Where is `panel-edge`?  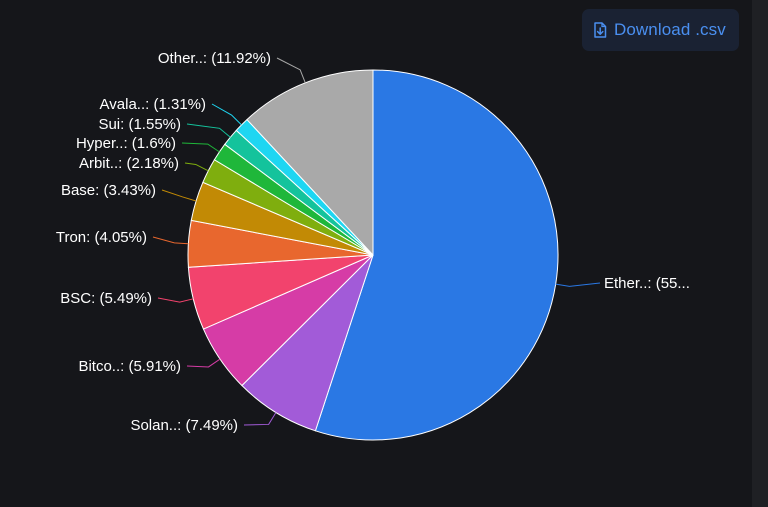 panel-edge is located at coordinates (760, 253).